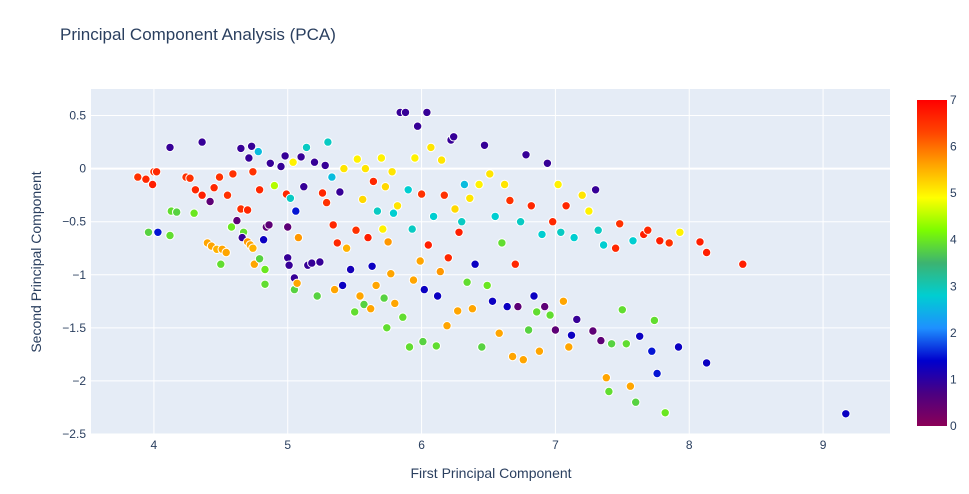  I want to click on x-tick-labels: 4 5 6 7 8 9, so click(489, 445).